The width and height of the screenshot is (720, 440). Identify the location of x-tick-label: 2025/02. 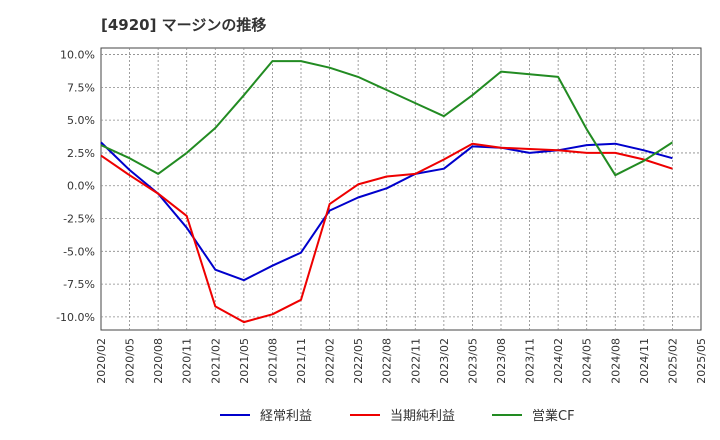
(672, 361).